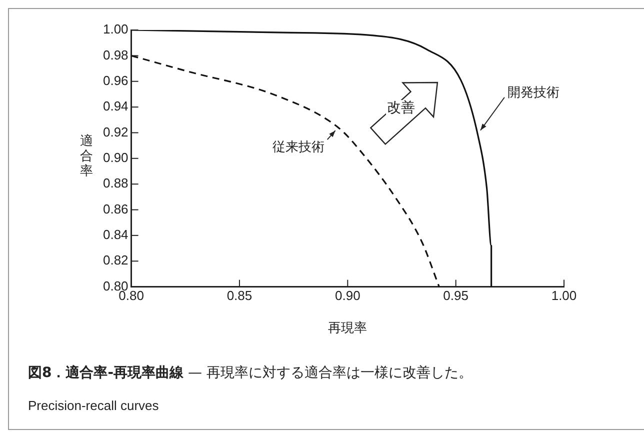 Image resolution: width=644 pixels, height=436 pixels. What do you see at coordinates (455, 296) in the screenshot?
I see `x-tick-label: 0.95` at bounding box center [455, 296].